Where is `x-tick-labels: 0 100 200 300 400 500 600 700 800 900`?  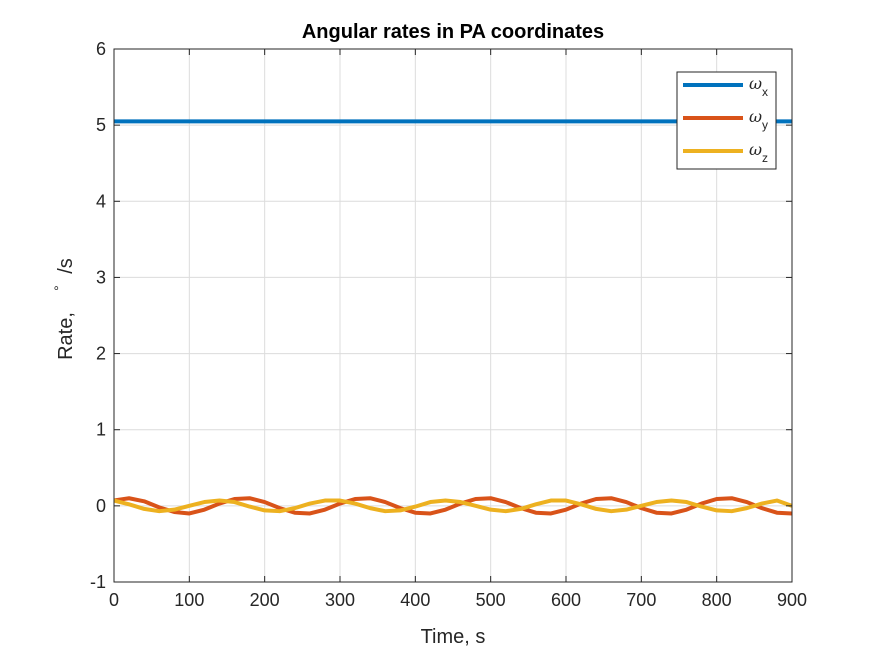
x-tick-labels: 0 100 200 300 400 500 600 700 800 900 is located at coordinates (458, 600).